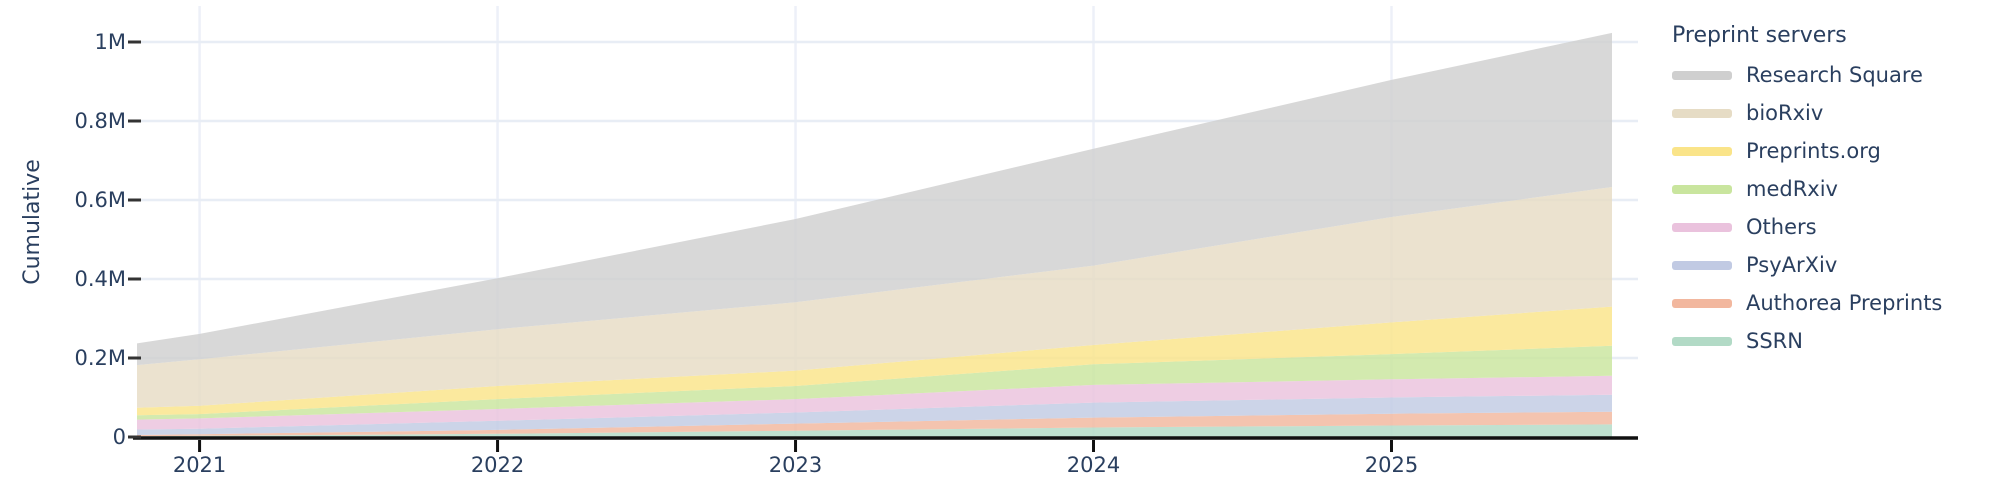 This screenshot has width=1996, height=490. I want to click on y-tick-label: 0.4M, so click(100, 279).